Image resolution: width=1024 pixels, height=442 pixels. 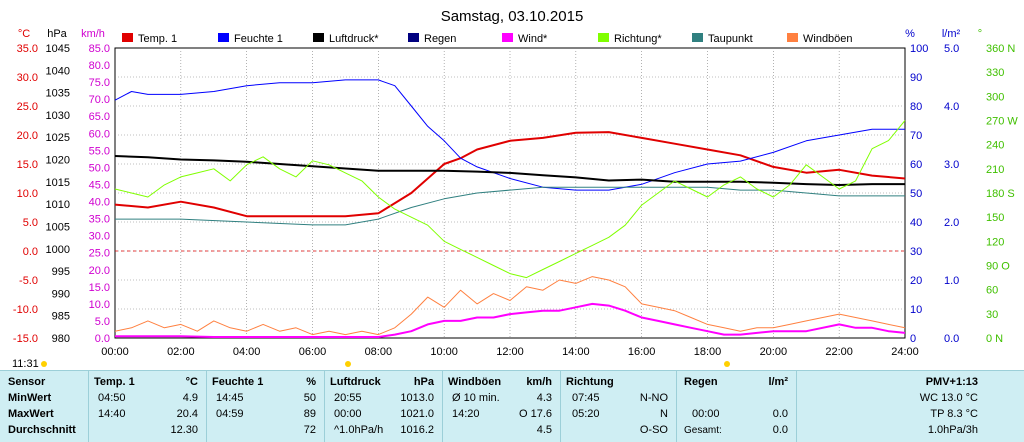 I want to click on y-tick-rain: 3.0, so click(x=951, y=165).